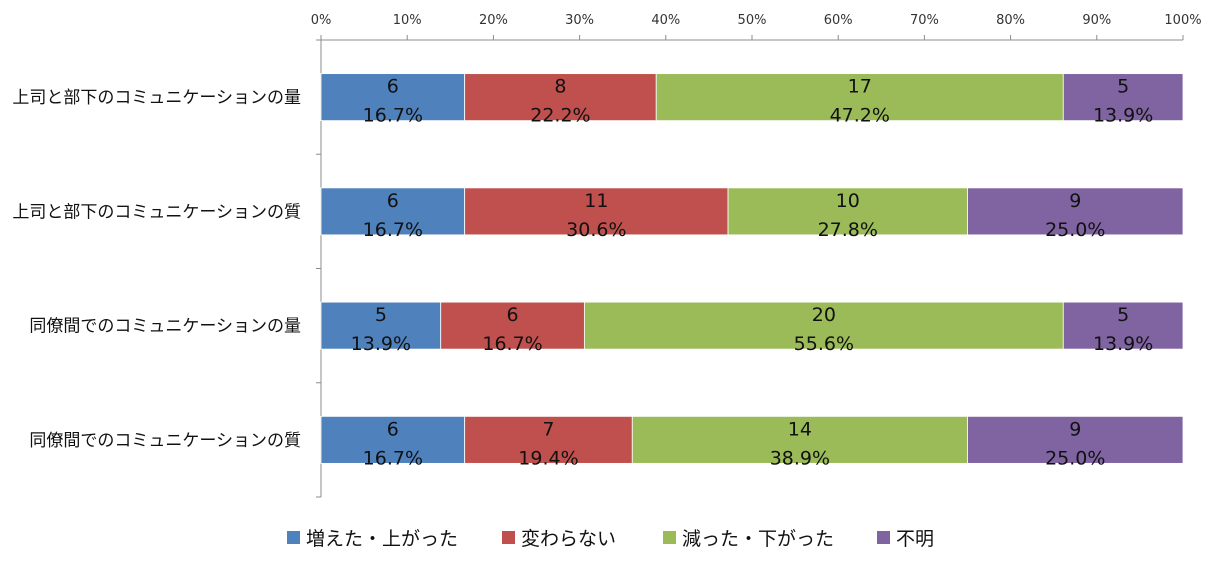  What do you see at coordinates (548, 429) in the screenshot?
I see `data-label-count: 7` at bounding box center [548, 429].